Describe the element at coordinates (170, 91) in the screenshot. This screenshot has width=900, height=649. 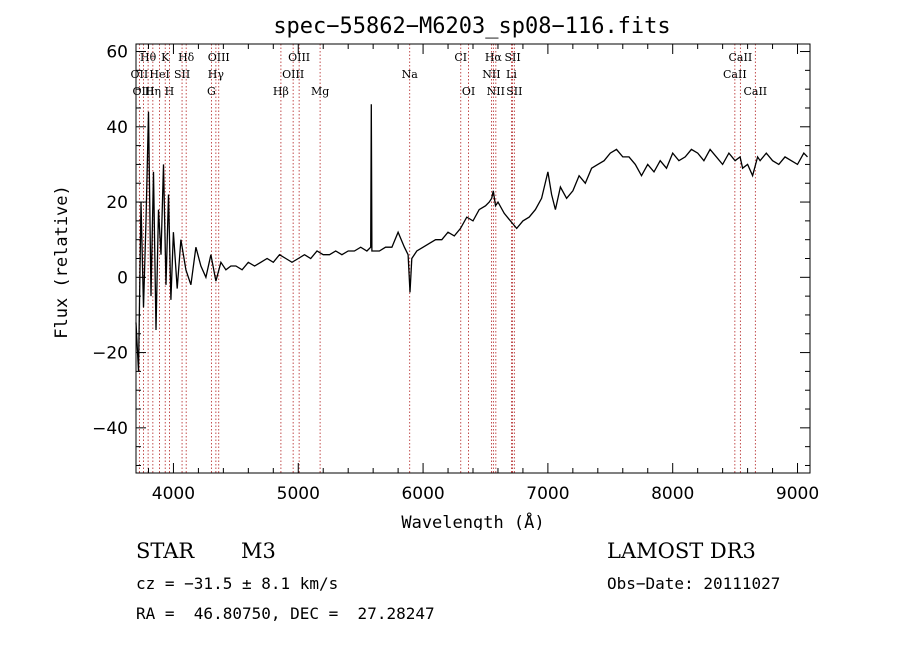
I see `line-label: H` at that location.